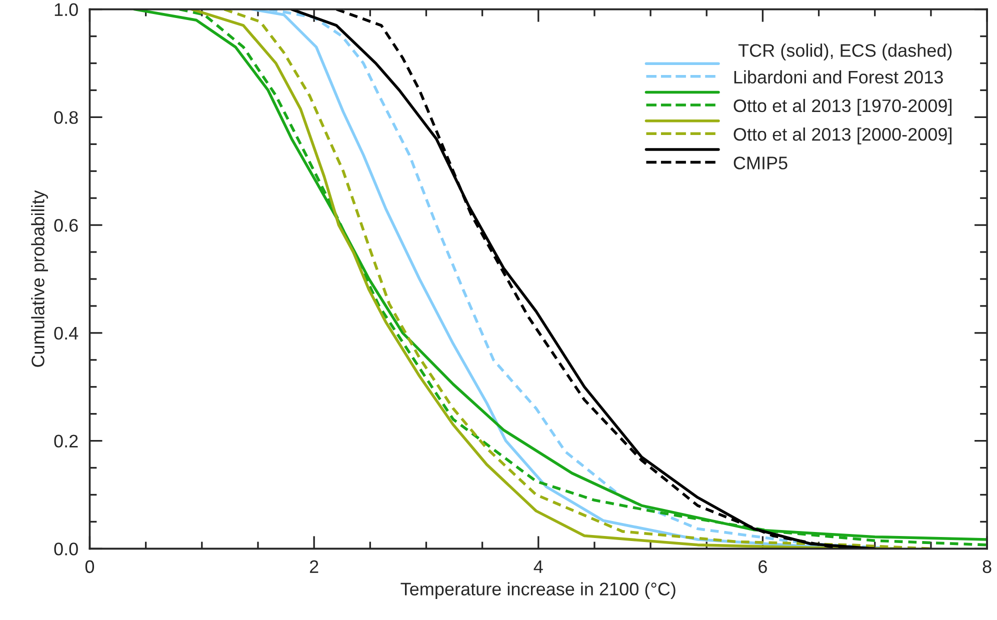 The width and height of the screenshot is (997, 620). I want to click on x-tick-label: 0, so click(89, 567).